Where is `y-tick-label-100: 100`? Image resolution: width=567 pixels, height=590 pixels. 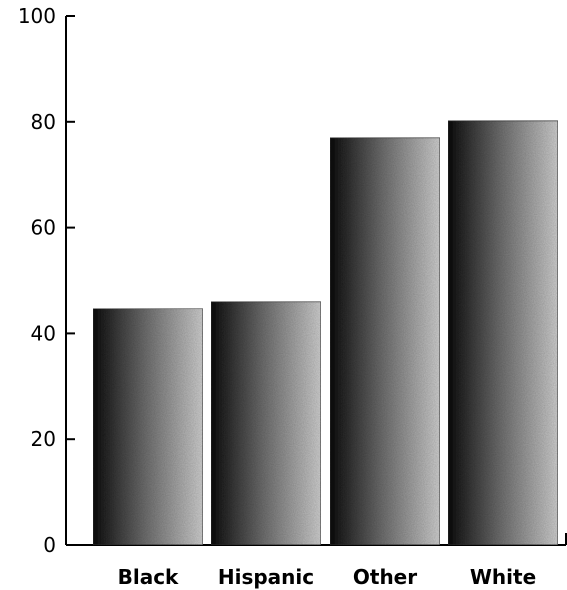
y-tick-label-100: 100 is located at coordinates (37, 16).